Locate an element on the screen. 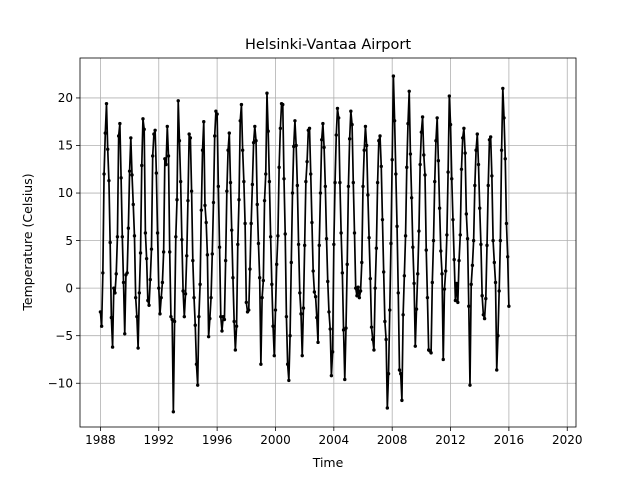  x-axis: 1988 1992 1996 2000 2004 2008 2012 2016 2020 is located at coordinates (334, 437).